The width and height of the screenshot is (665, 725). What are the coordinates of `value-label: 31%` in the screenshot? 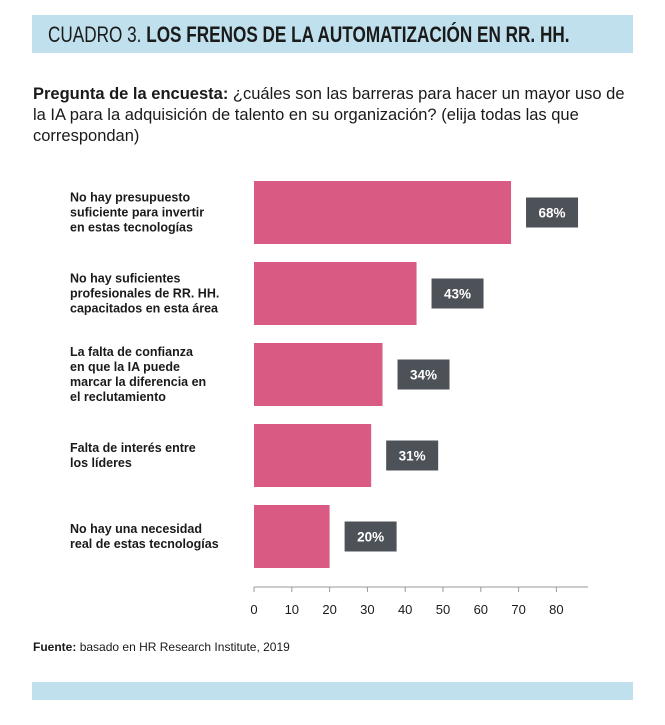 It's located at (412, 456).